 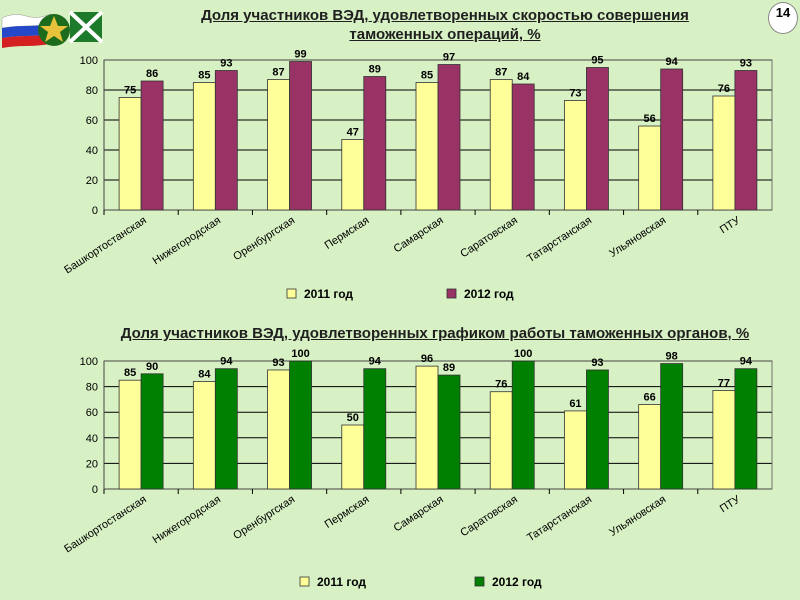 I want to click on data-label: 97, so click(x=449, y=58).